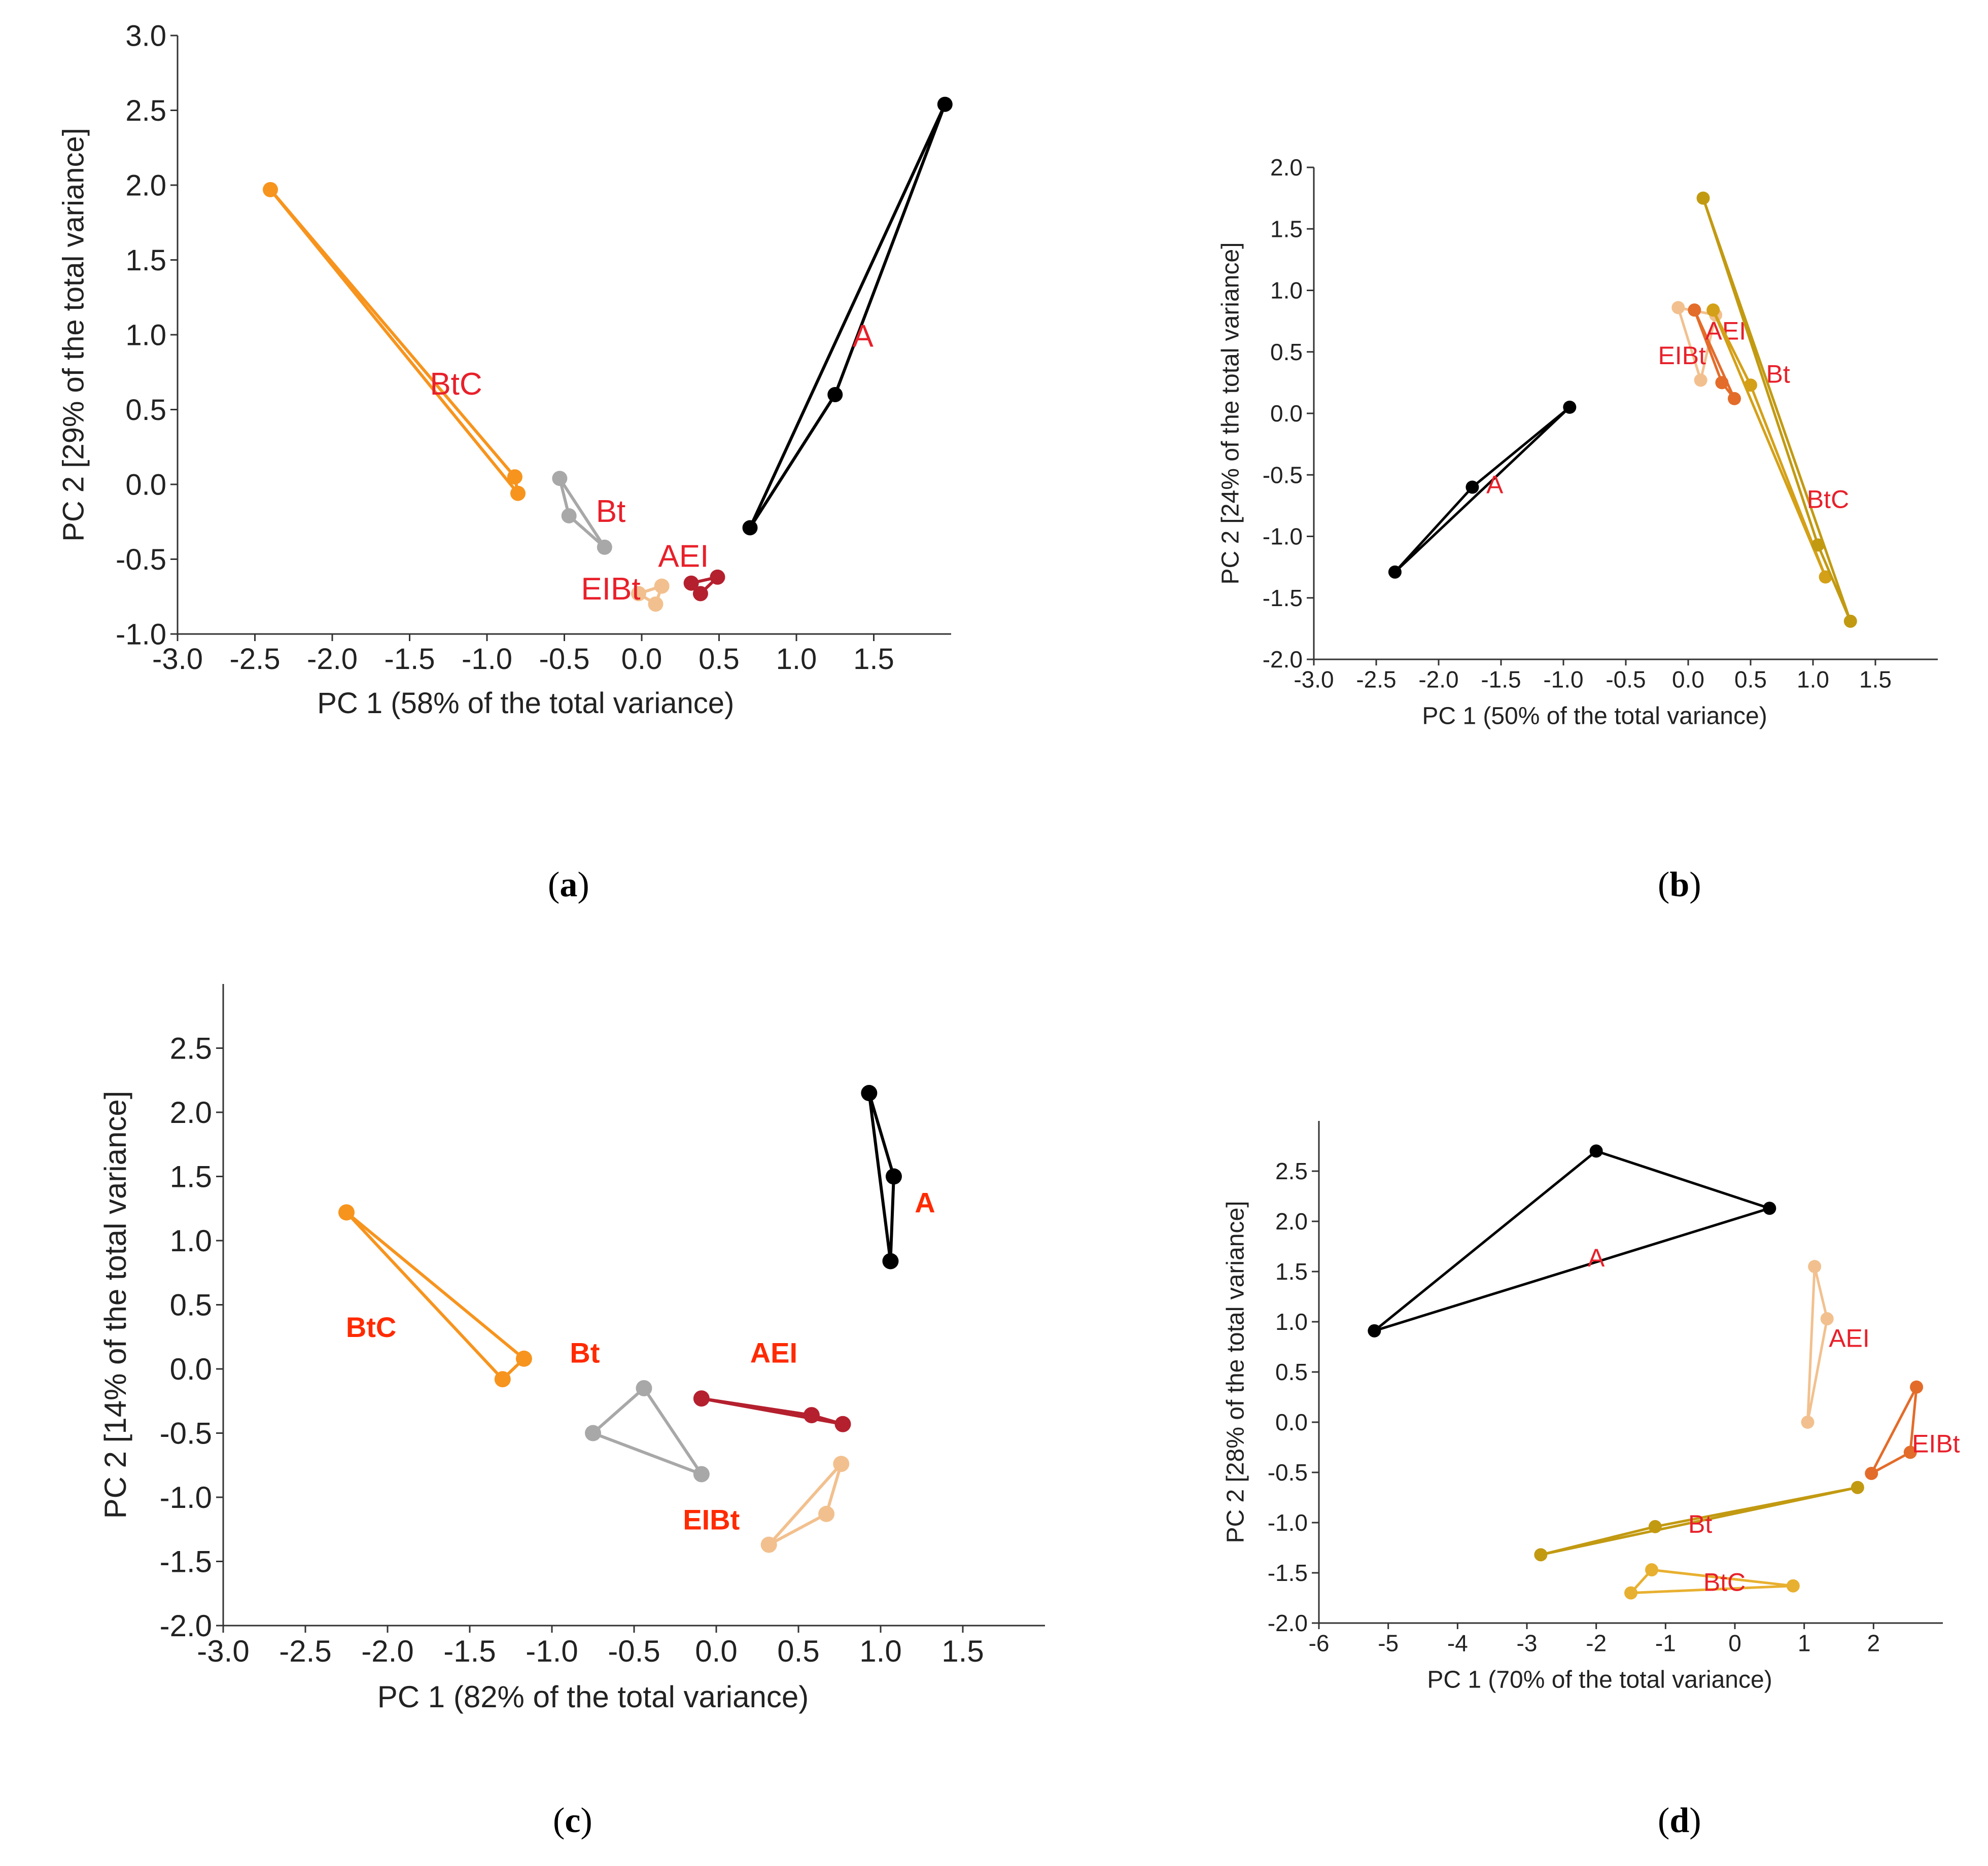  What do you see at coordinates (145, 35) in the screenshot?
I see `y-tick-label: 3.0` at bounding box center [145, 35].